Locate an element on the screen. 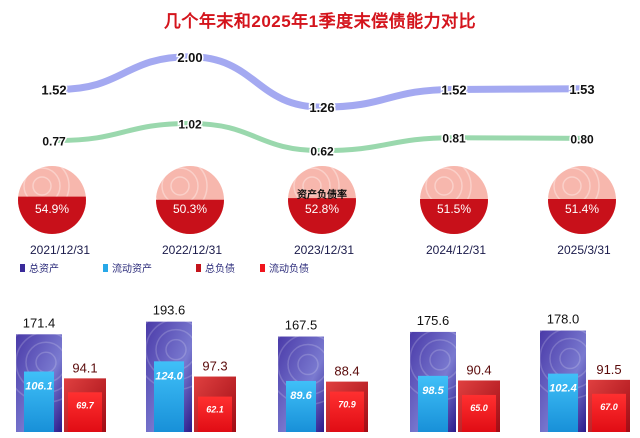 Image resolution: width=640 pixels, height=438 pixels. legend-label-2: 总负债 is located at coordinates (220, 268).